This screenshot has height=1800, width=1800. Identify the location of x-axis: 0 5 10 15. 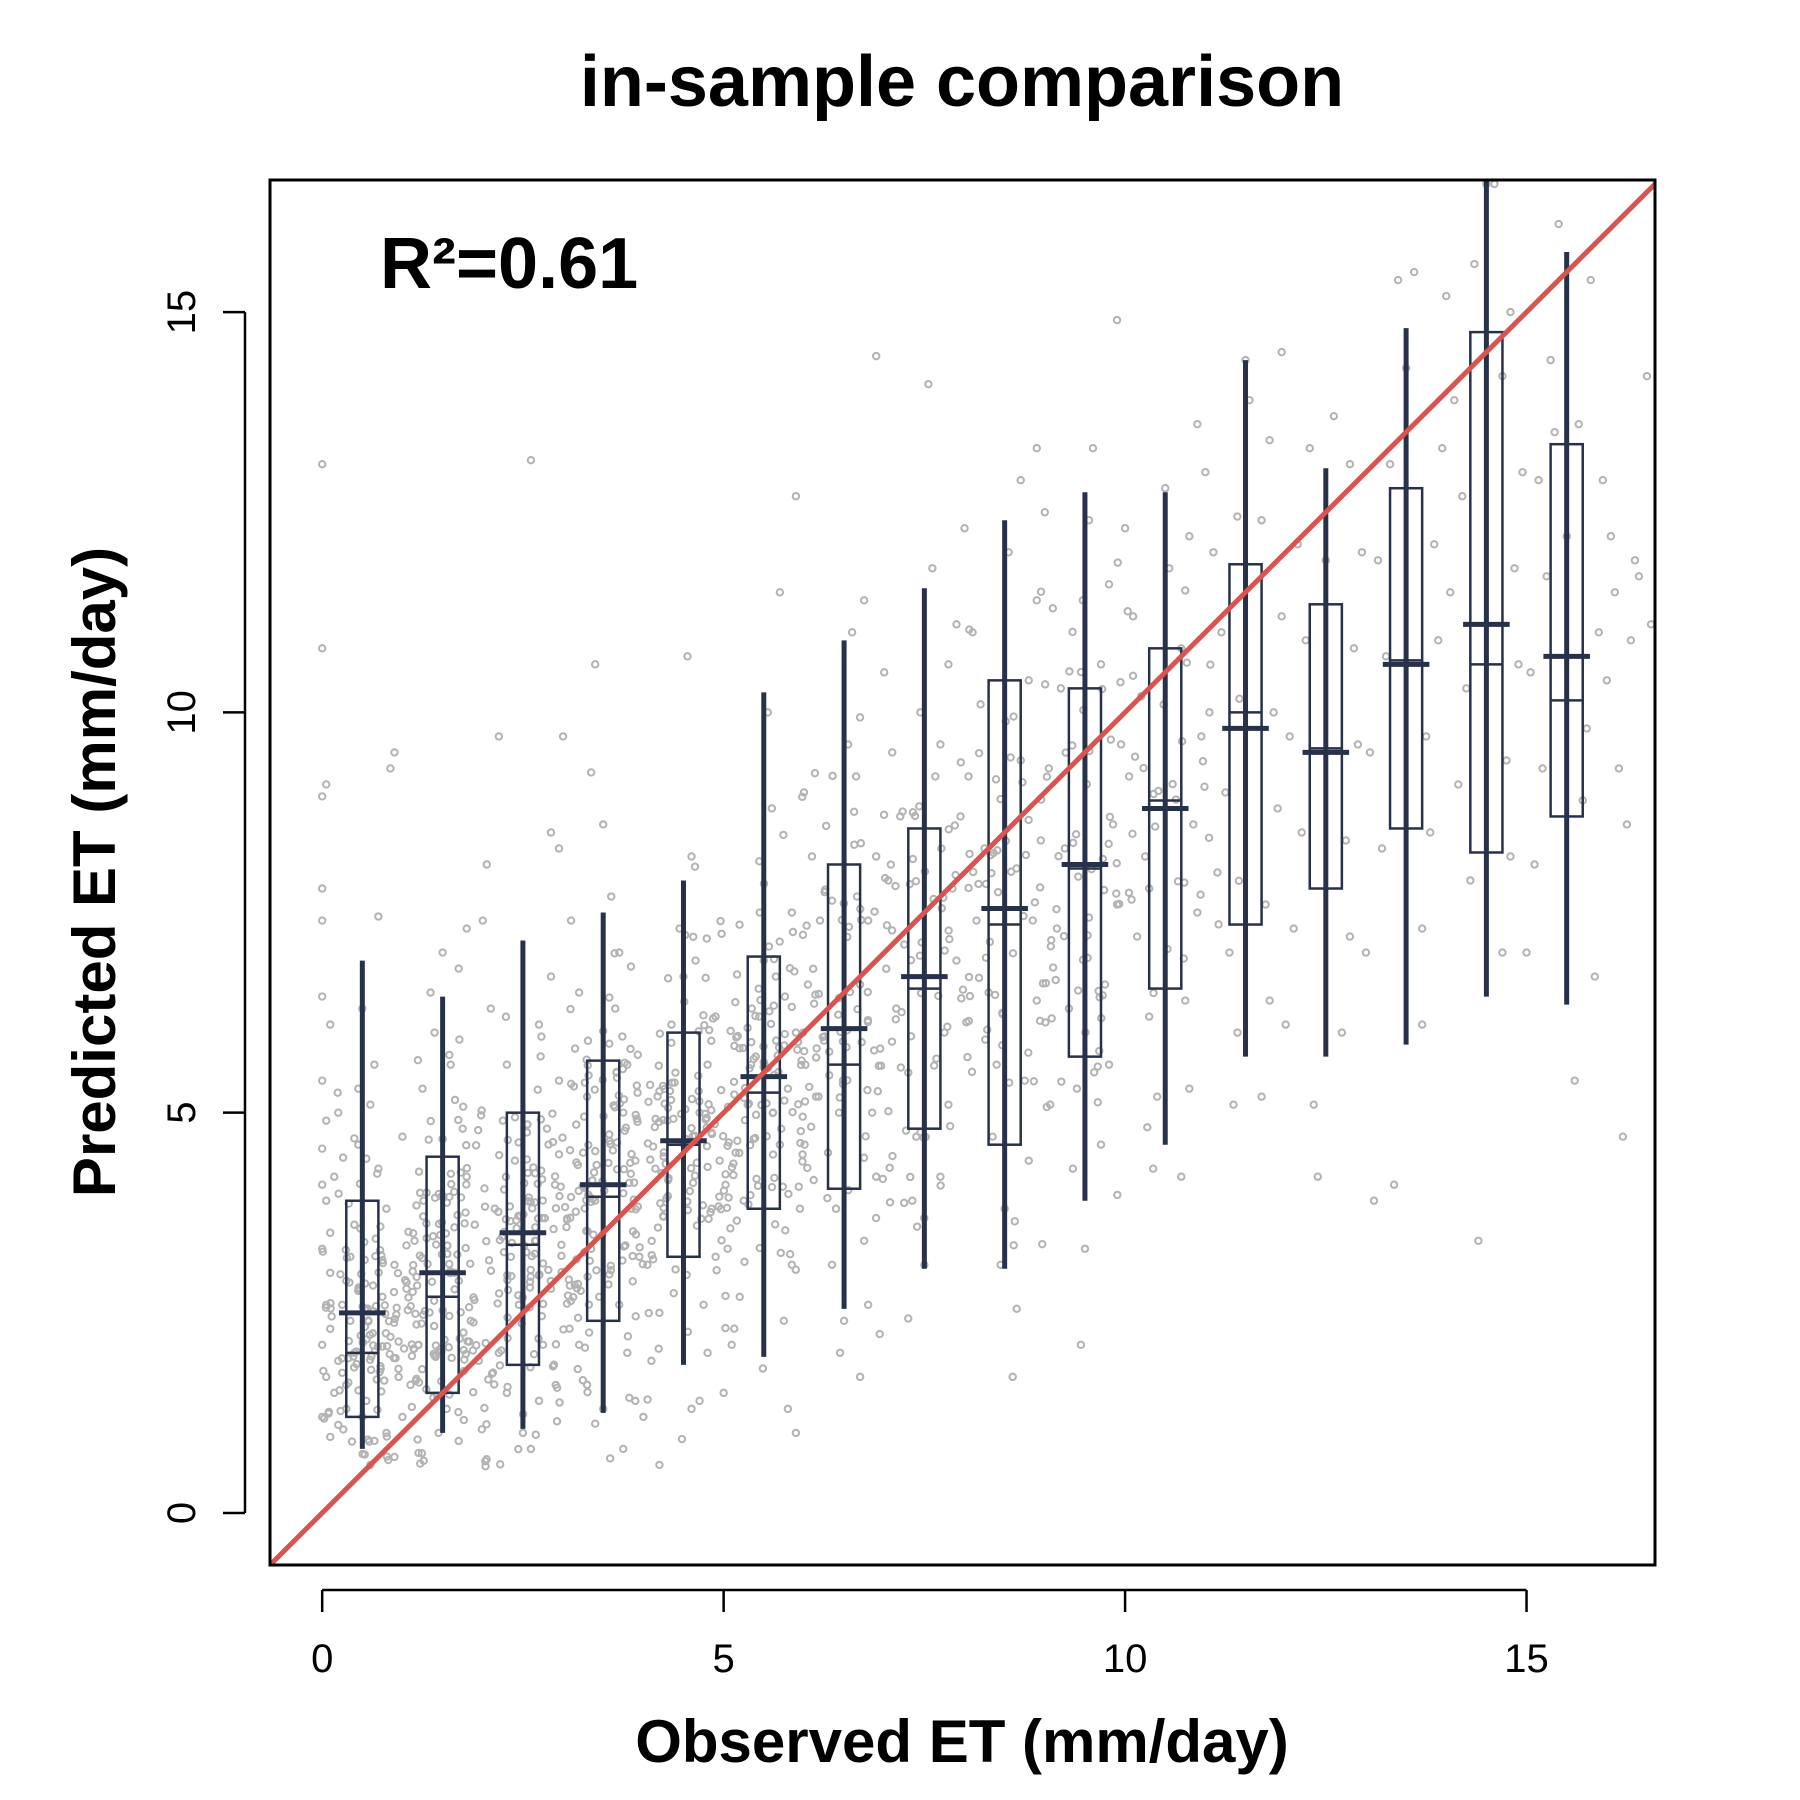
(930, 1634).